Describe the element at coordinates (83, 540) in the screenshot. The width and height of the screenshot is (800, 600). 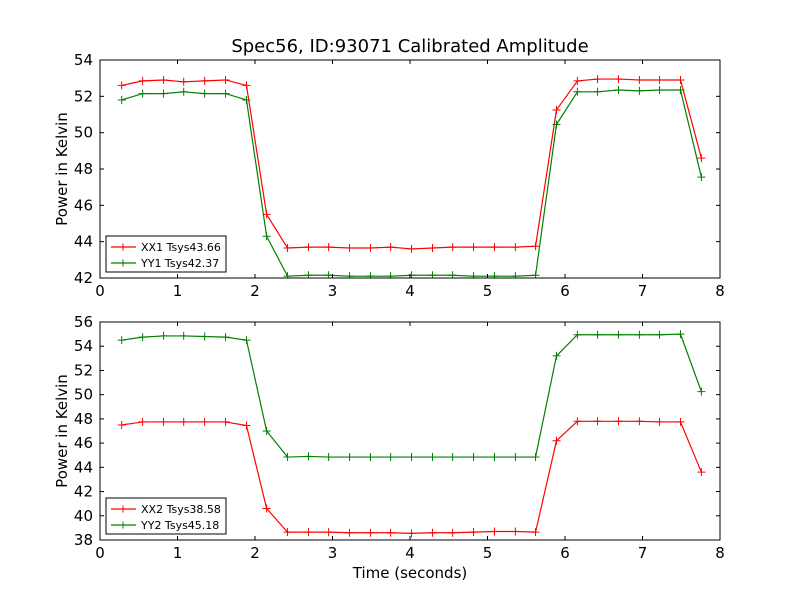
I see `y-tick-label: 38` at that location.